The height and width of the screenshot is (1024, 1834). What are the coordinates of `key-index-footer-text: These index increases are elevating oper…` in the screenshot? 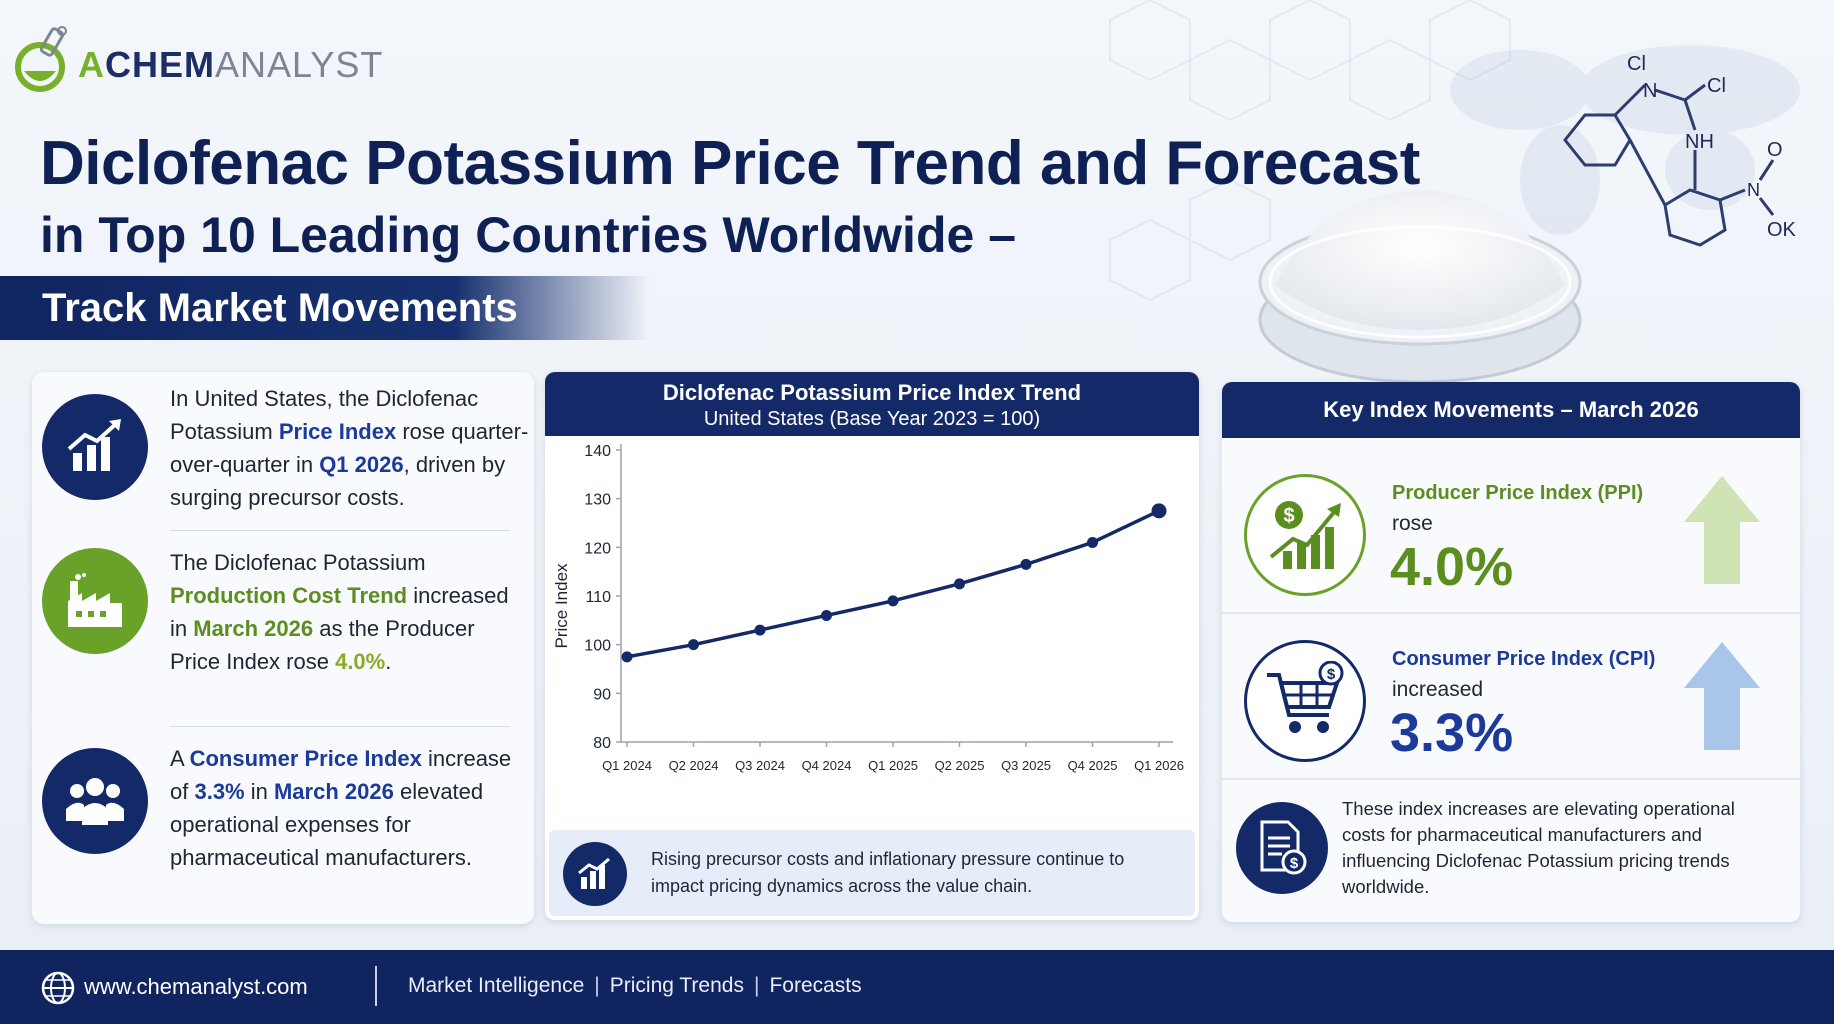 It's located at (1538, 847).